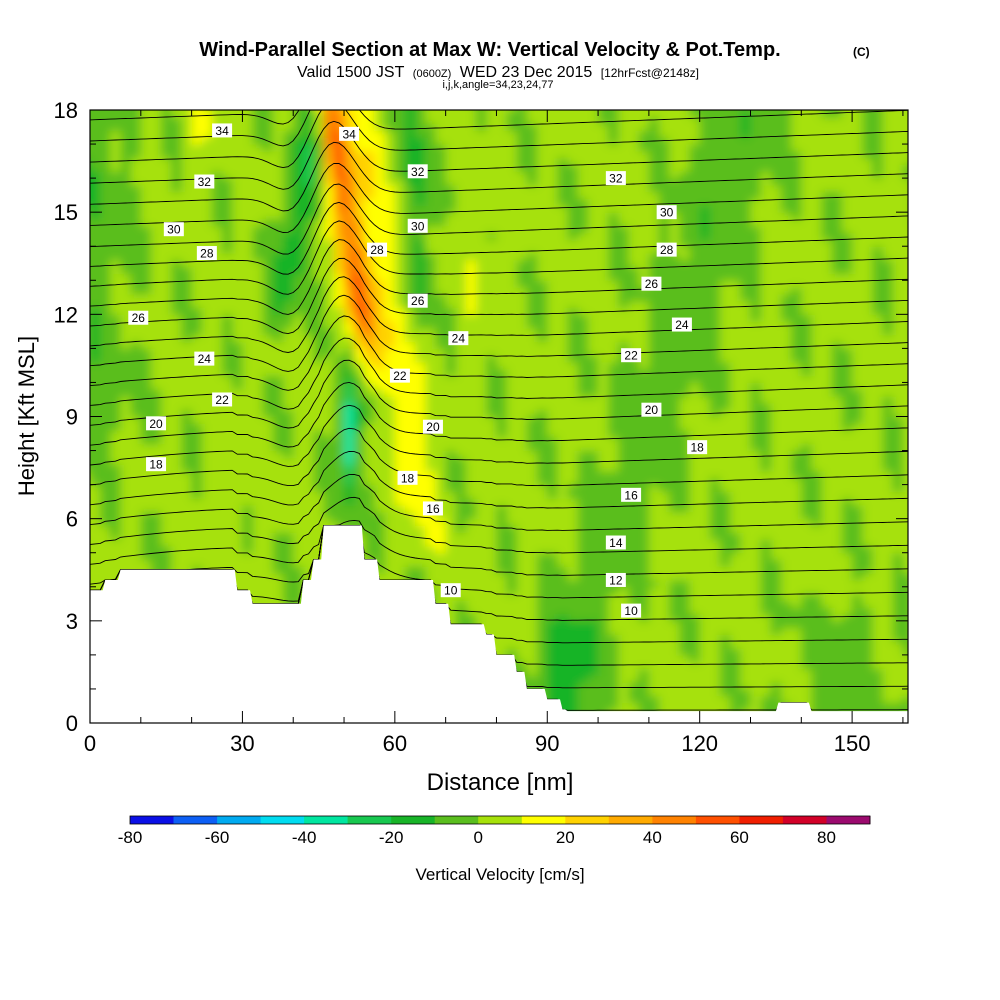  What do you see at coordinates (615, 542) in the screenshot?
I see `contour-label: 14` at bounding box center [615, 542].